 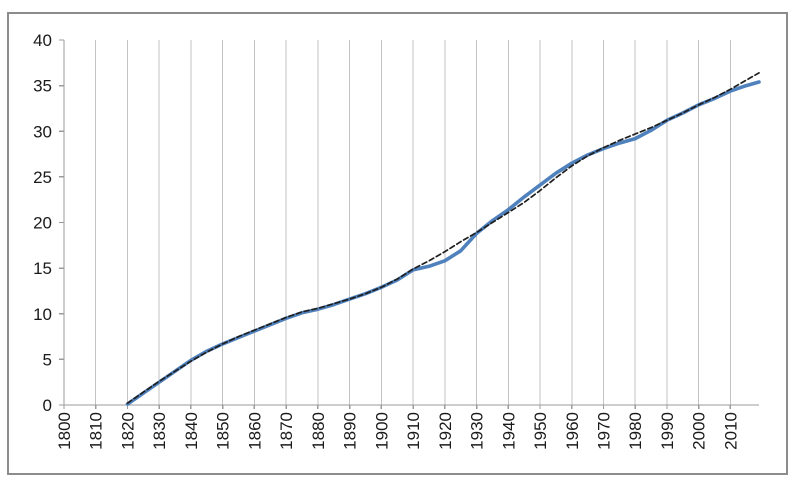 What do you see at coordinates (540, 431) in the screenshot?
I see `x-tick-label: 1950` at bounding box center [540, 431].